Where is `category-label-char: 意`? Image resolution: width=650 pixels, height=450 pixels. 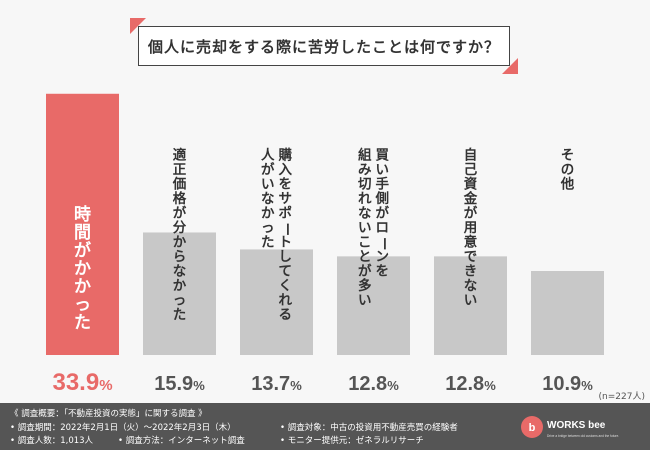 category-label-char: 意 is located at coordinates (471, 242).